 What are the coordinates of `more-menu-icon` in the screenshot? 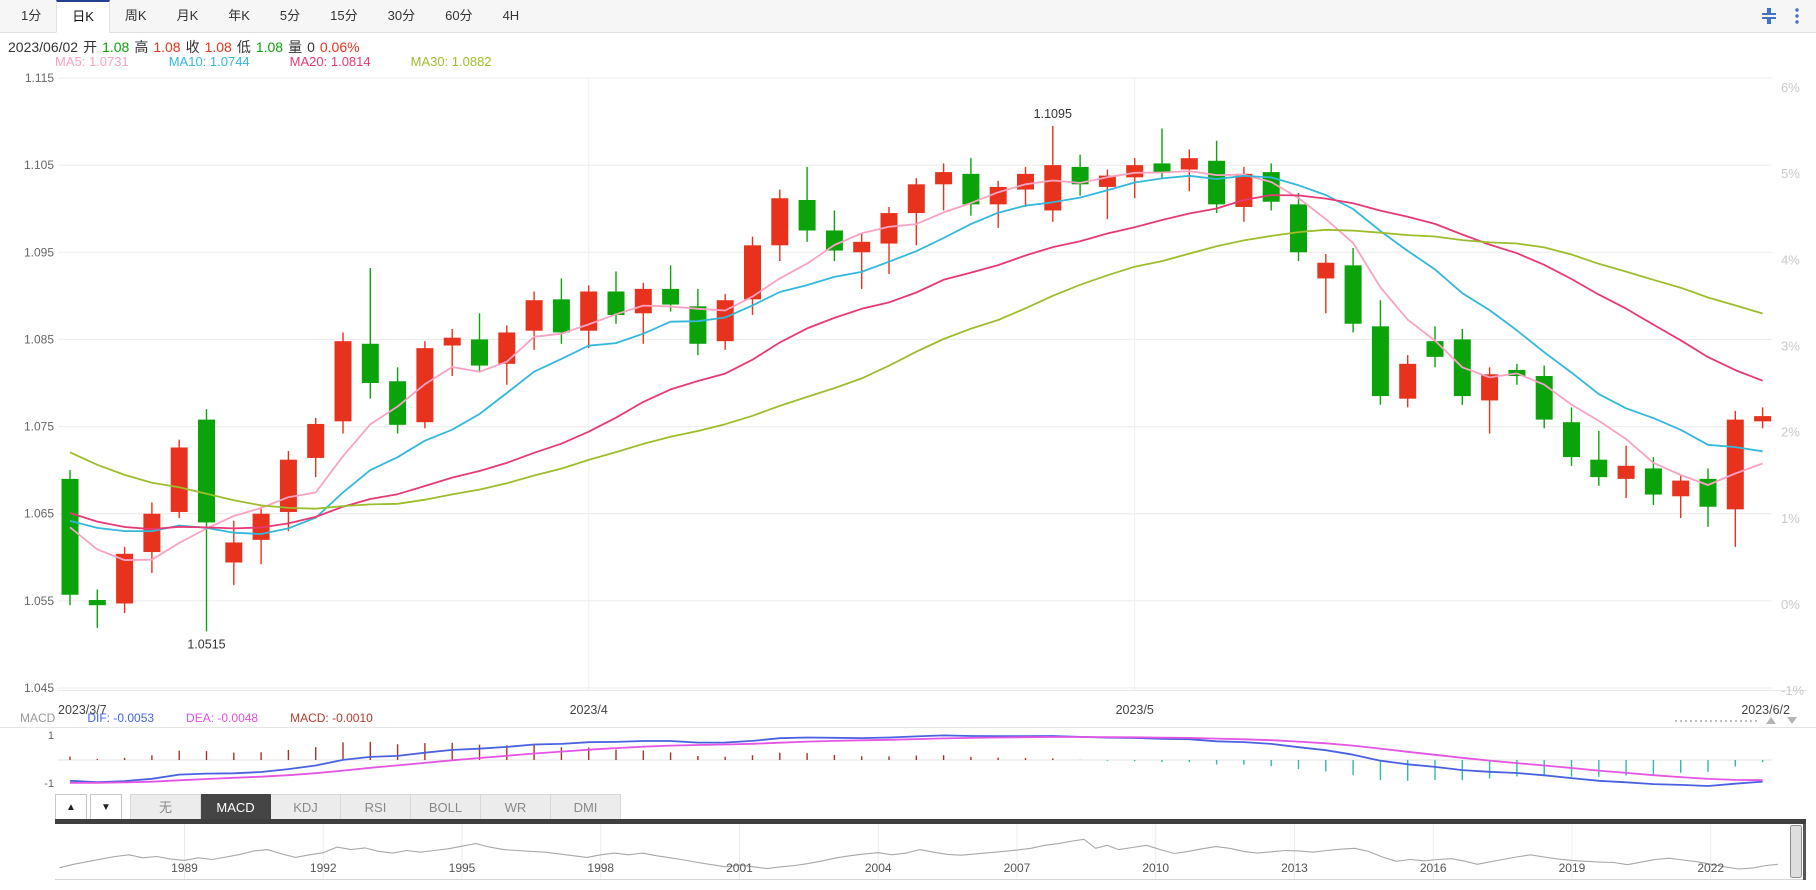 It's located at (1797, 16).